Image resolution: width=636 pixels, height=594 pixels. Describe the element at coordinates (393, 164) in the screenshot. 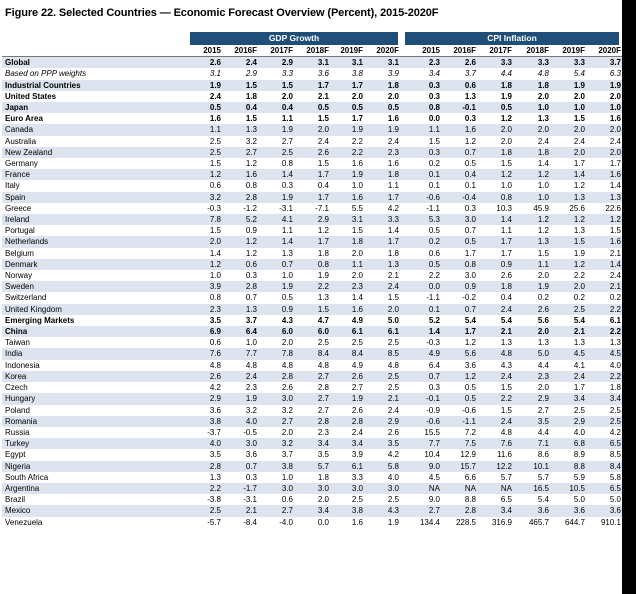

I see `gdp-value: 1.6` at that location.